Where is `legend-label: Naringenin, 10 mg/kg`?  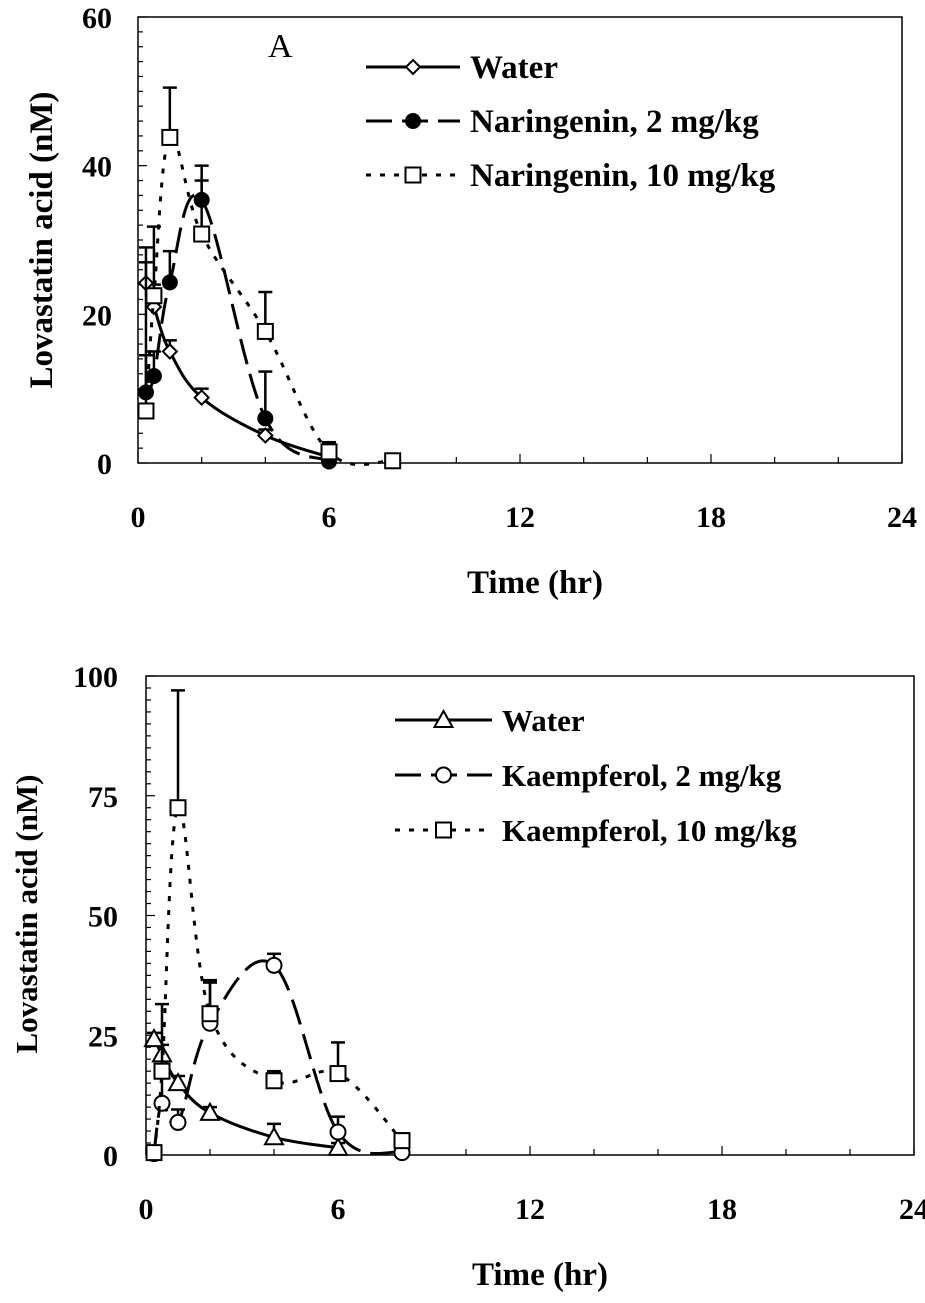
legend-label: Naringenin, 10 mg/kg is located at coordinates (623, 176).